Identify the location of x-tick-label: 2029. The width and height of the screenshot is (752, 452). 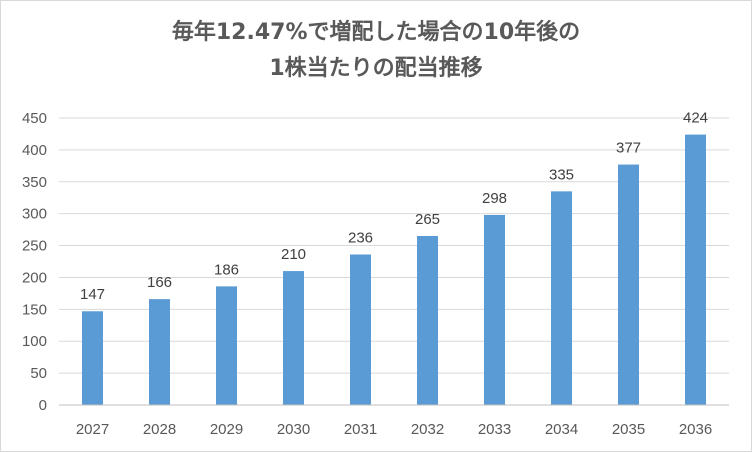
(226, 429).